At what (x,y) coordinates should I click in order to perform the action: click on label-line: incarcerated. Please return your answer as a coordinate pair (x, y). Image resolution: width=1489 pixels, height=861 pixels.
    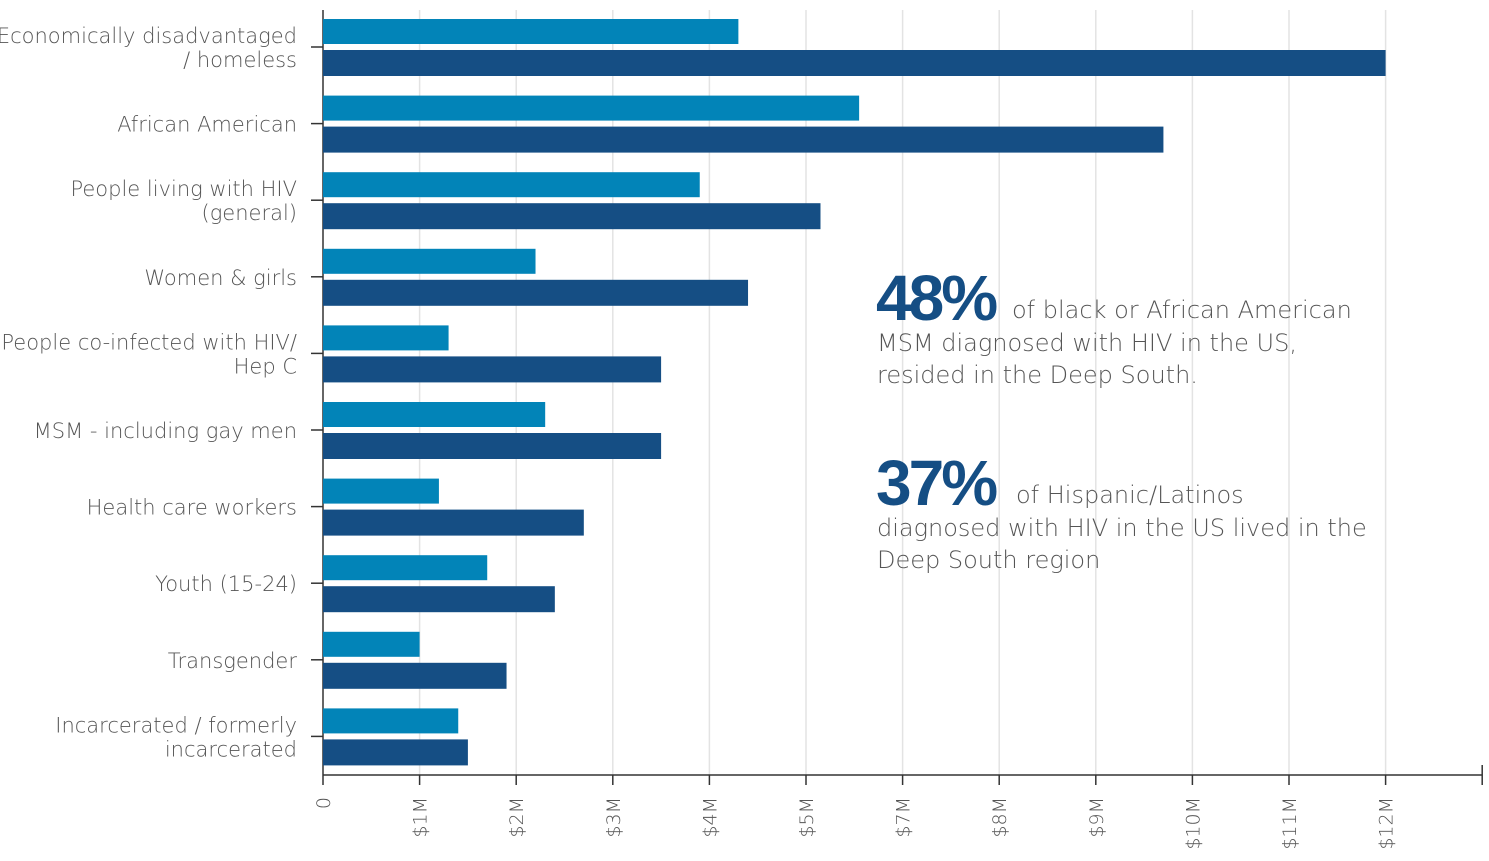
    Looking at the image, I should click on (231, 749).